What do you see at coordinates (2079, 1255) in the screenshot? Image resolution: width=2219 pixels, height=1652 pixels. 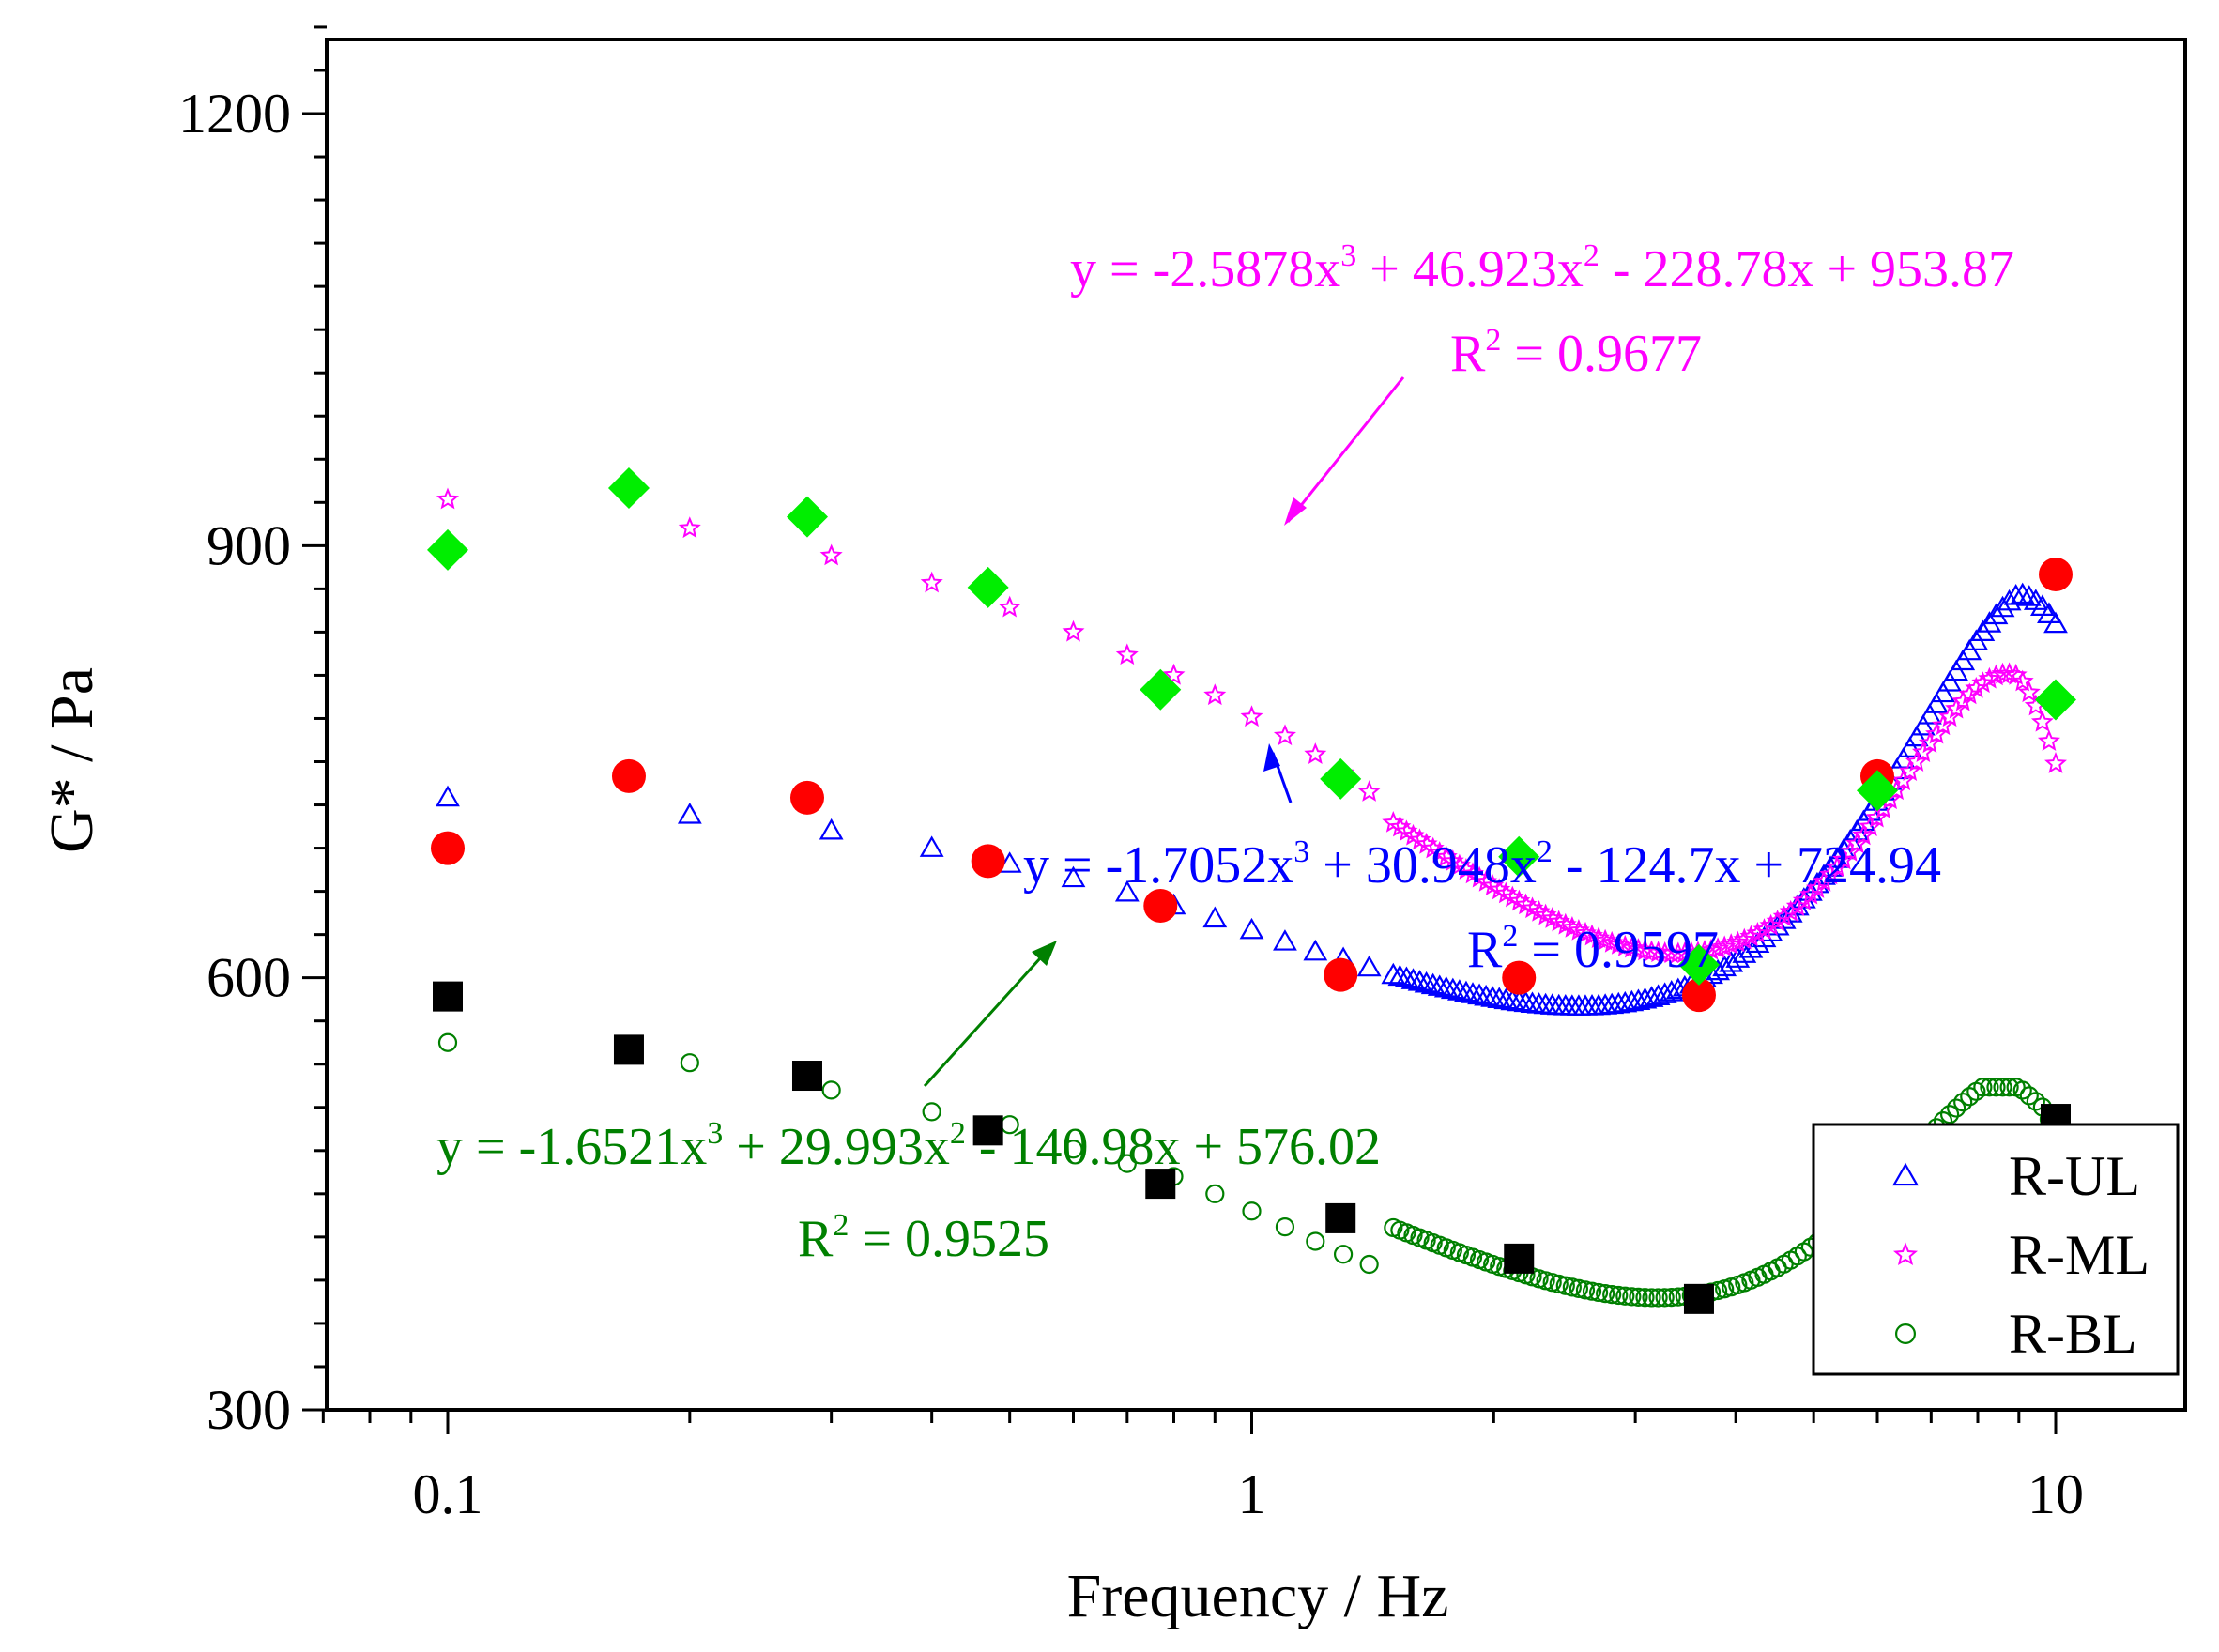 I see `legend-label-r-ml: R-ML` at bounding box center [2079, 1255].